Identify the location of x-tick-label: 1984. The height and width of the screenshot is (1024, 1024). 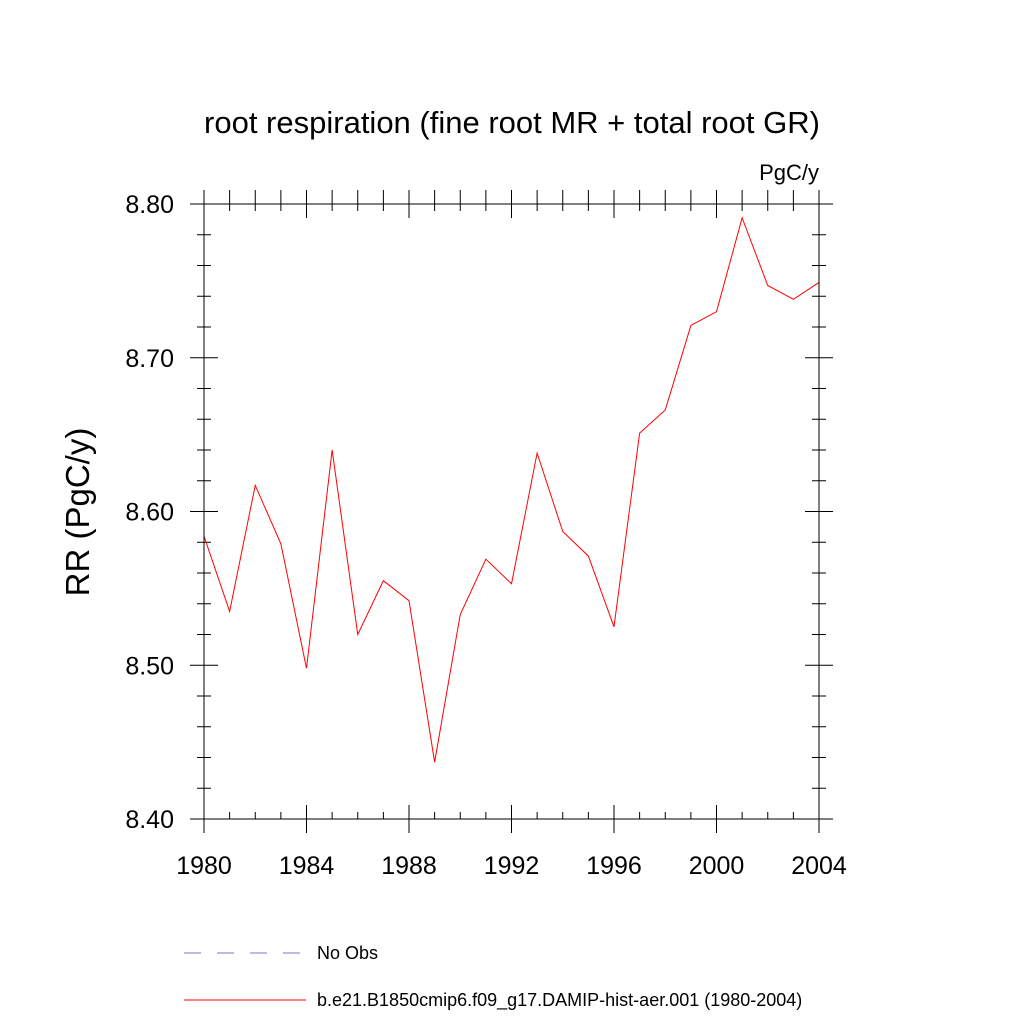
(307, 866).